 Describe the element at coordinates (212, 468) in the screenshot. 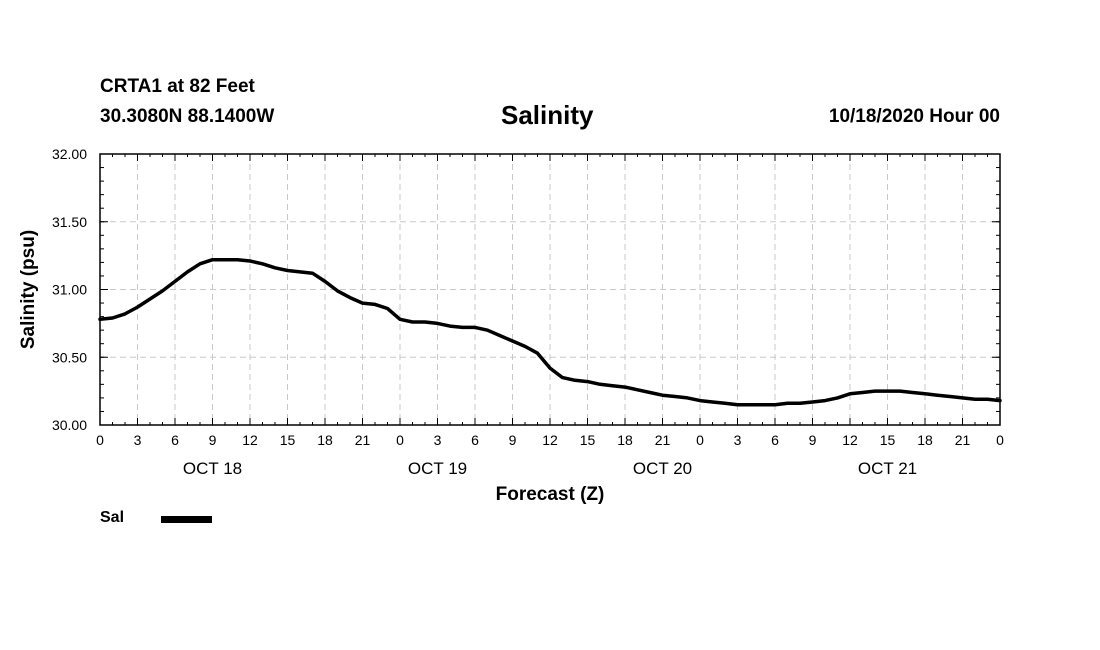

I see `day-label: OCT 18` at that location.